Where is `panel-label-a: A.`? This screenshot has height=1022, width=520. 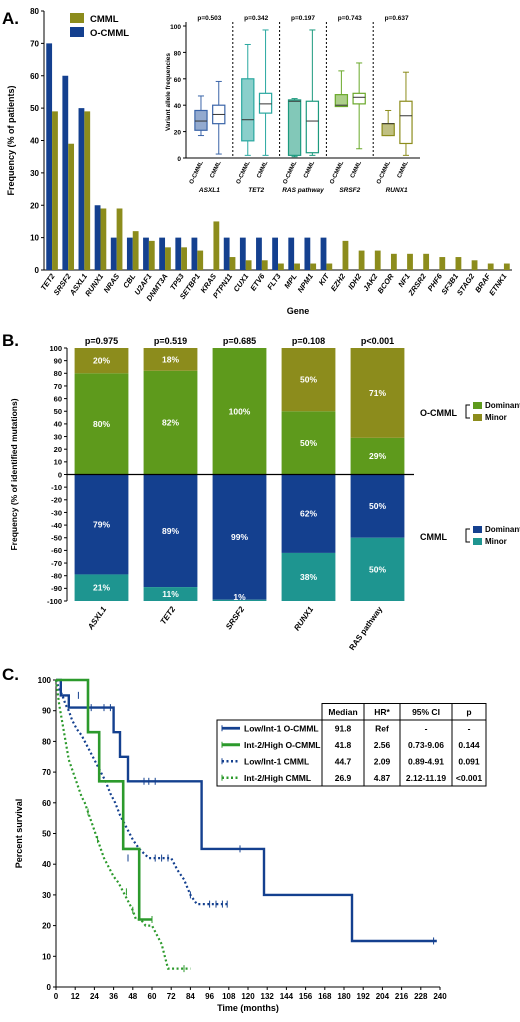
panel-label-a: A. is located at coordinates (10, 18).